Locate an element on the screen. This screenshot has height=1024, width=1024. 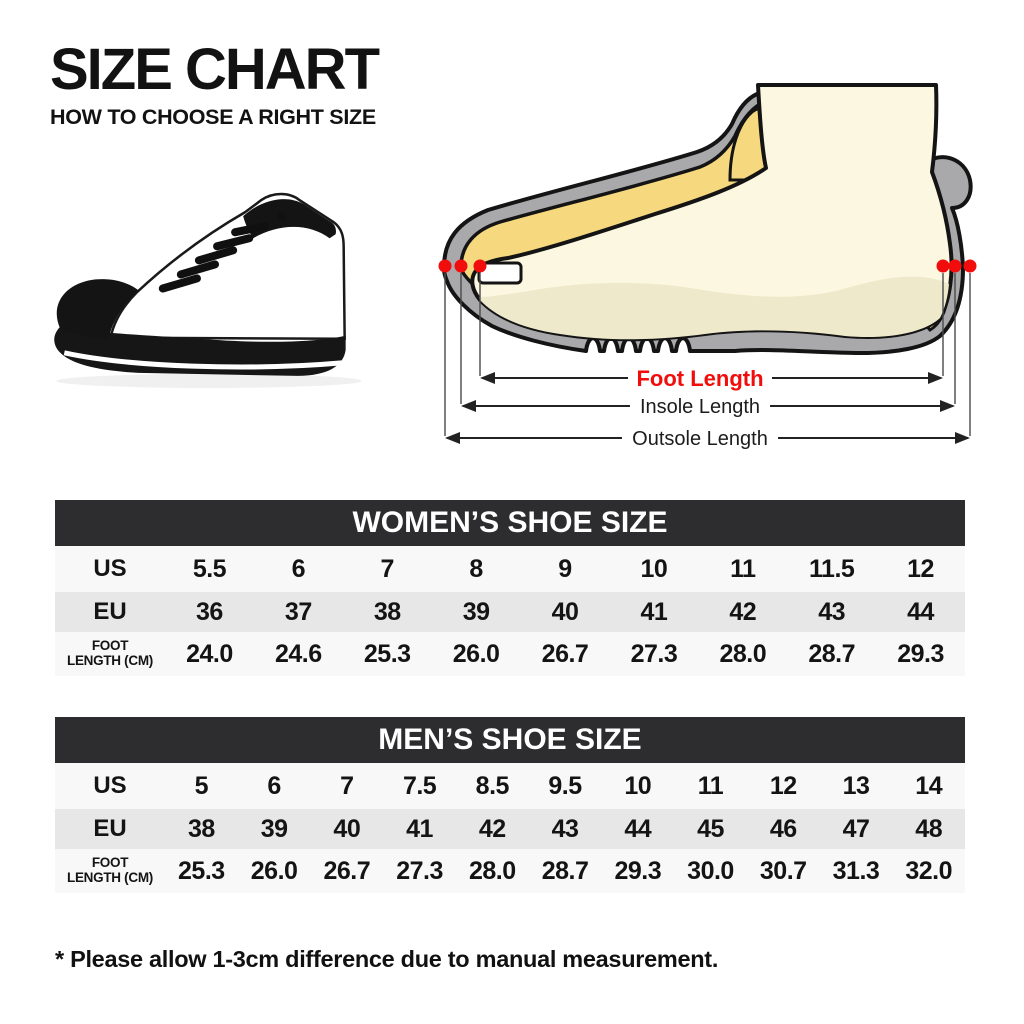
size-cell: 46 is located at coordinates (783, 828).